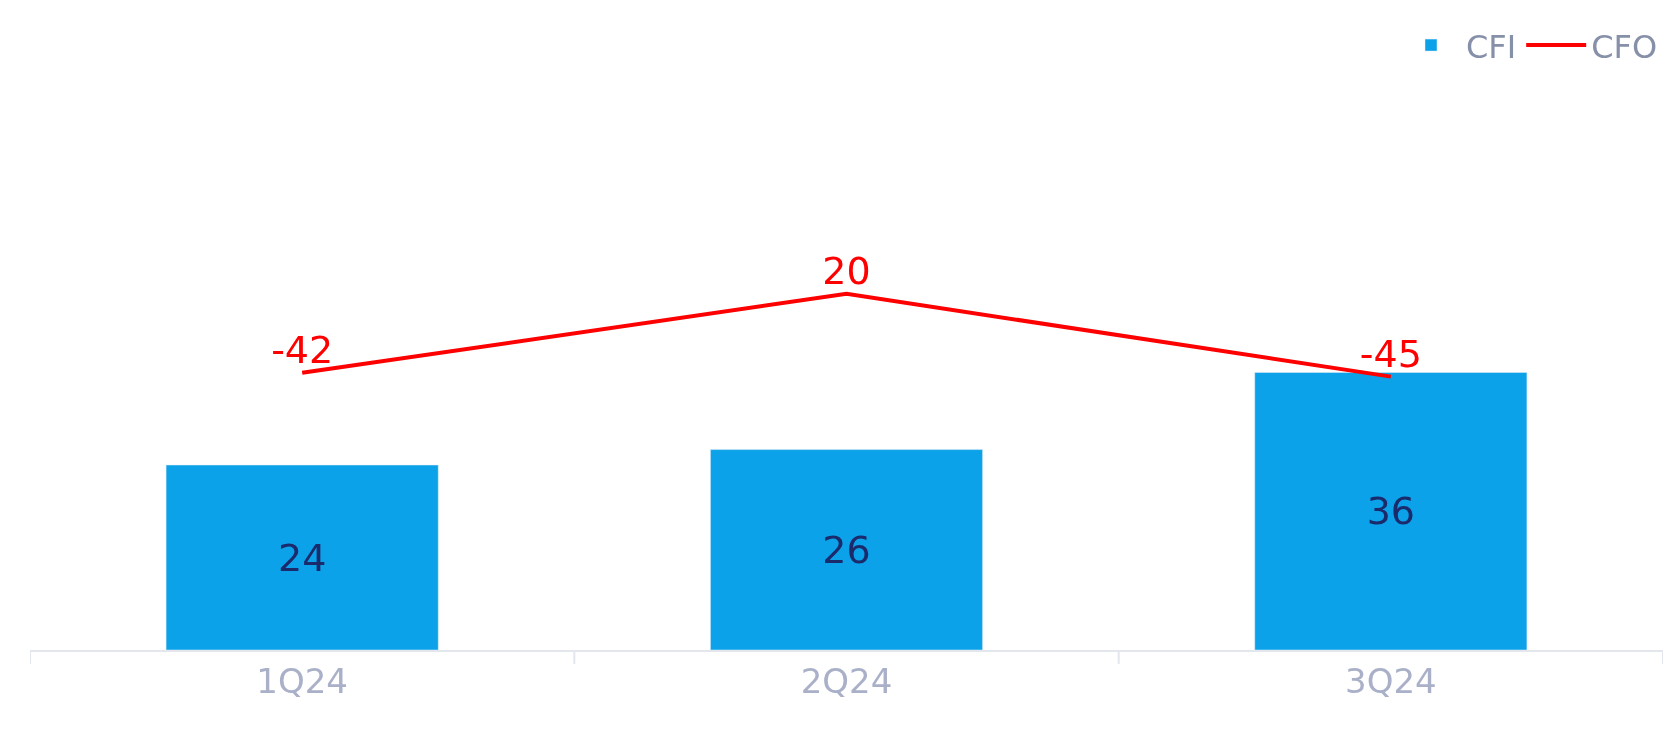 The image size is (1665, 744). What do you see at coordinates (846, 549) in the screenshot?
I see `data-label: 26` at bounding box center [846, 549].